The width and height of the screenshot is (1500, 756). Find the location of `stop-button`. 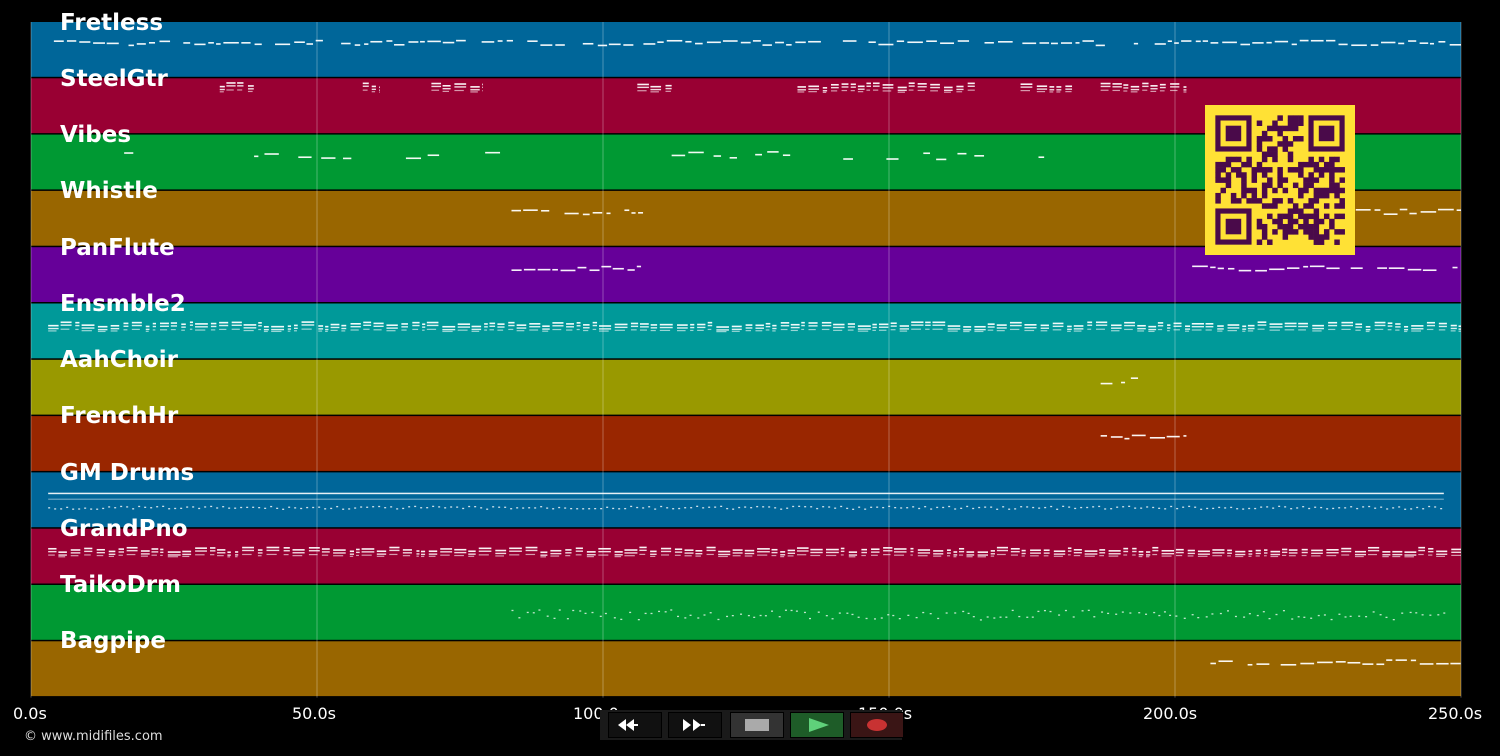

stop-button is located at coordinates (757, 725).